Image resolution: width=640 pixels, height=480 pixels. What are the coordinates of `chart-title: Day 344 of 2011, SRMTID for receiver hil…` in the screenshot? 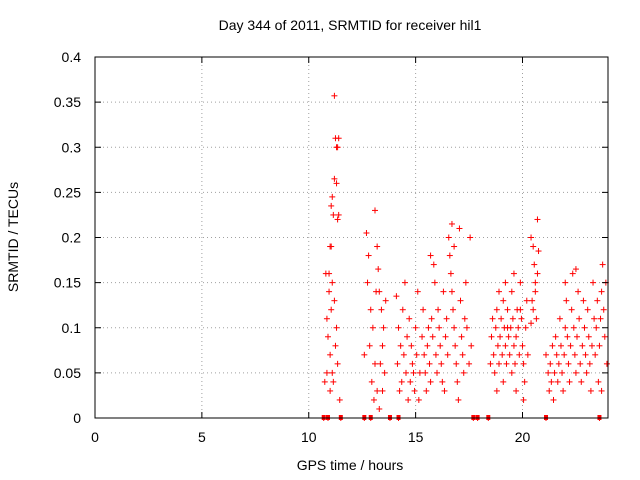 It's located at (350, 25).